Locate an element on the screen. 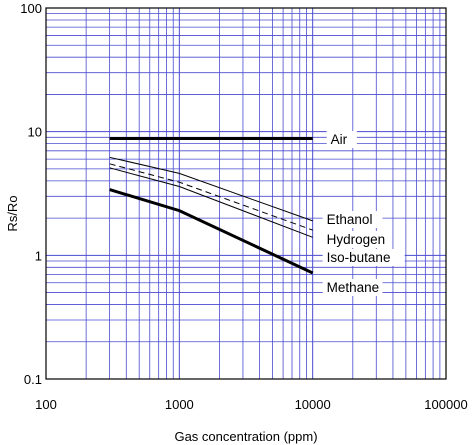 The width and height of the screenshot is (474, 445). series-line-hydrogen is located at coordinates (211, 197).